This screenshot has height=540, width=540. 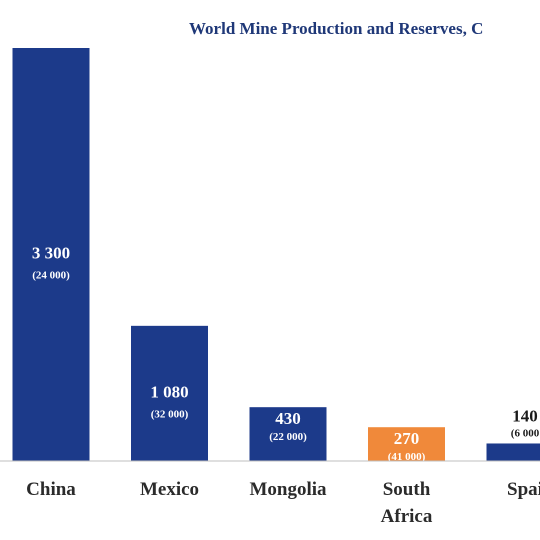 I want to click on bar-china, so click(x=51, y=254).